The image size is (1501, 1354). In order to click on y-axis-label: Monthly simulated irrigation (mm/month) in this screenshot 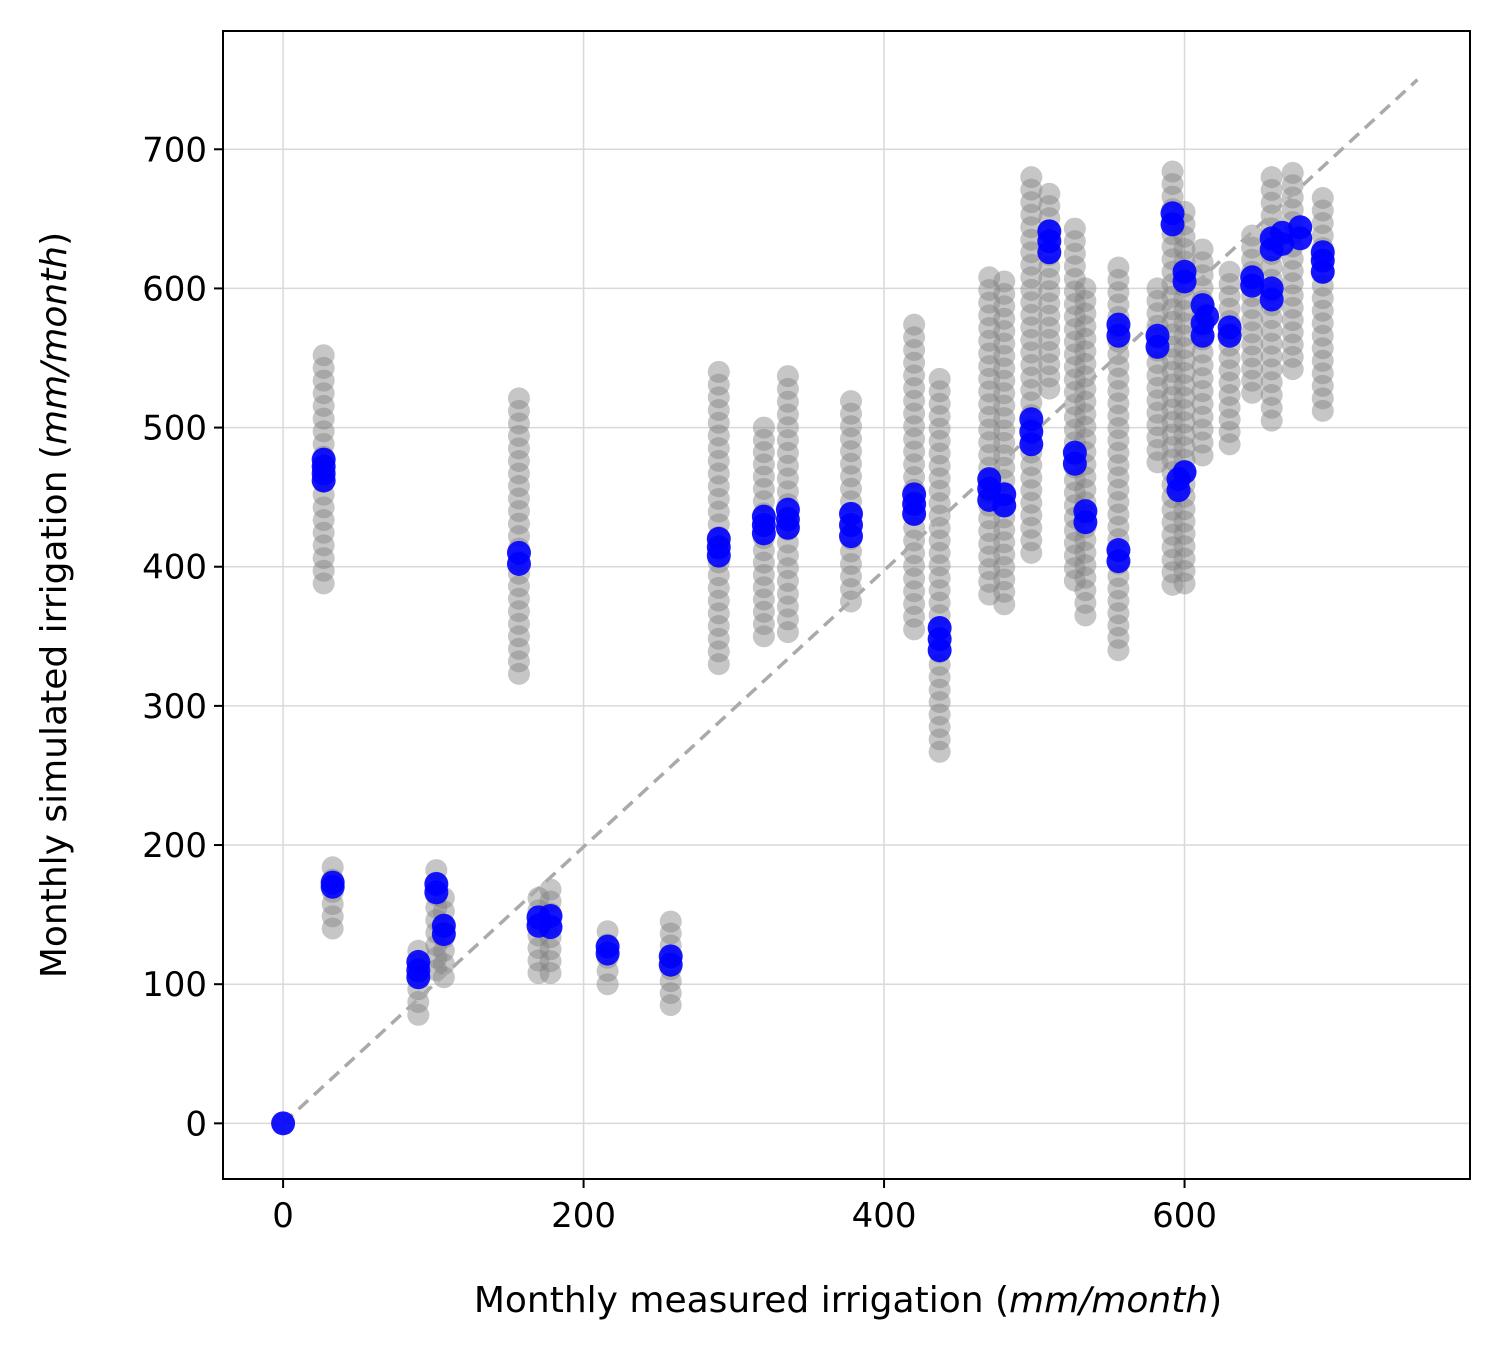, I will do `click(54, 605)`.